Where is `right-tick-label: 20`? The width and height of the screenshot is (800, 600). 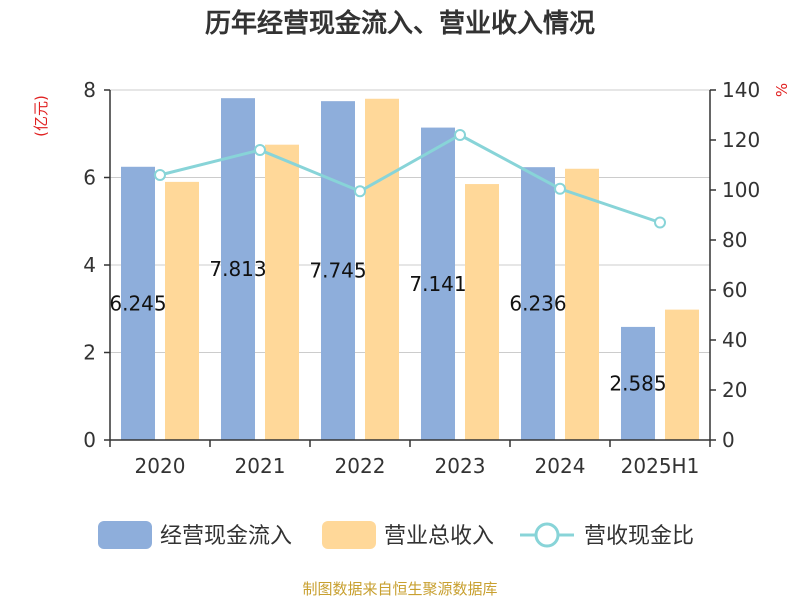
right-tick-label: 20 is located at coordinates (734, 390).